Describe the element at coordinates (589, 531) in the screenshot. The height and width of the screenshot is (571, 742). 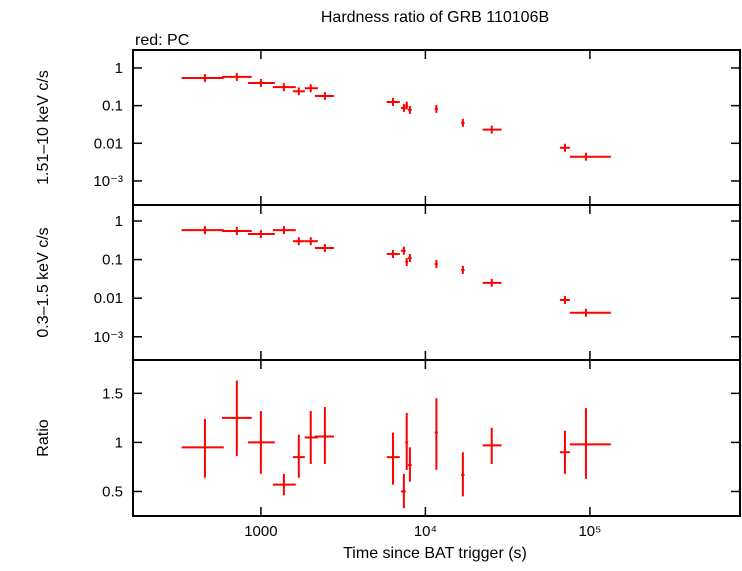
I see `x-tick-label: 10⁵` at that location.